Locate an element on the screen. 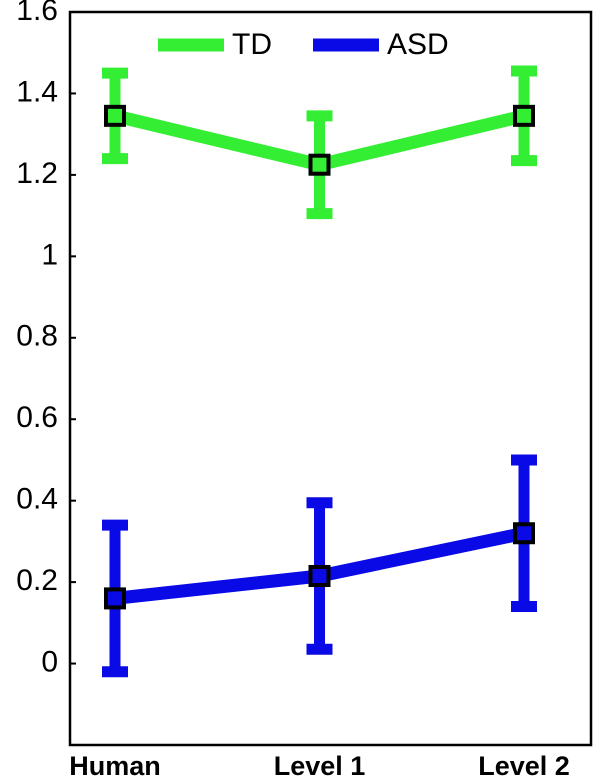 This screenshot has width=596, height=783. y-tick-label: 0.8 is located at coordinates (37, 336).